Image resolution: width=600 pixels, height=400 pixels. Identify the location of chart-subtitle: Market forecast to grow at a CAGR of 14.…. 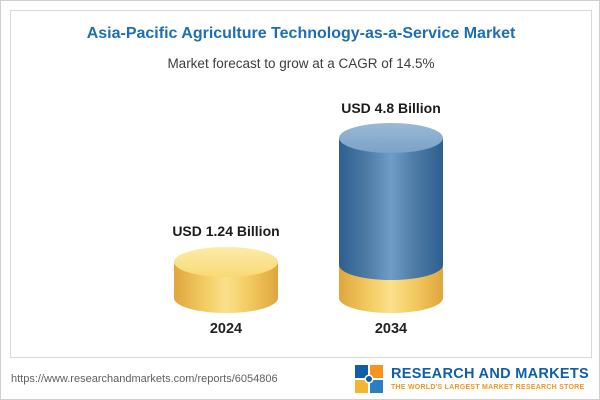
(301, 63).